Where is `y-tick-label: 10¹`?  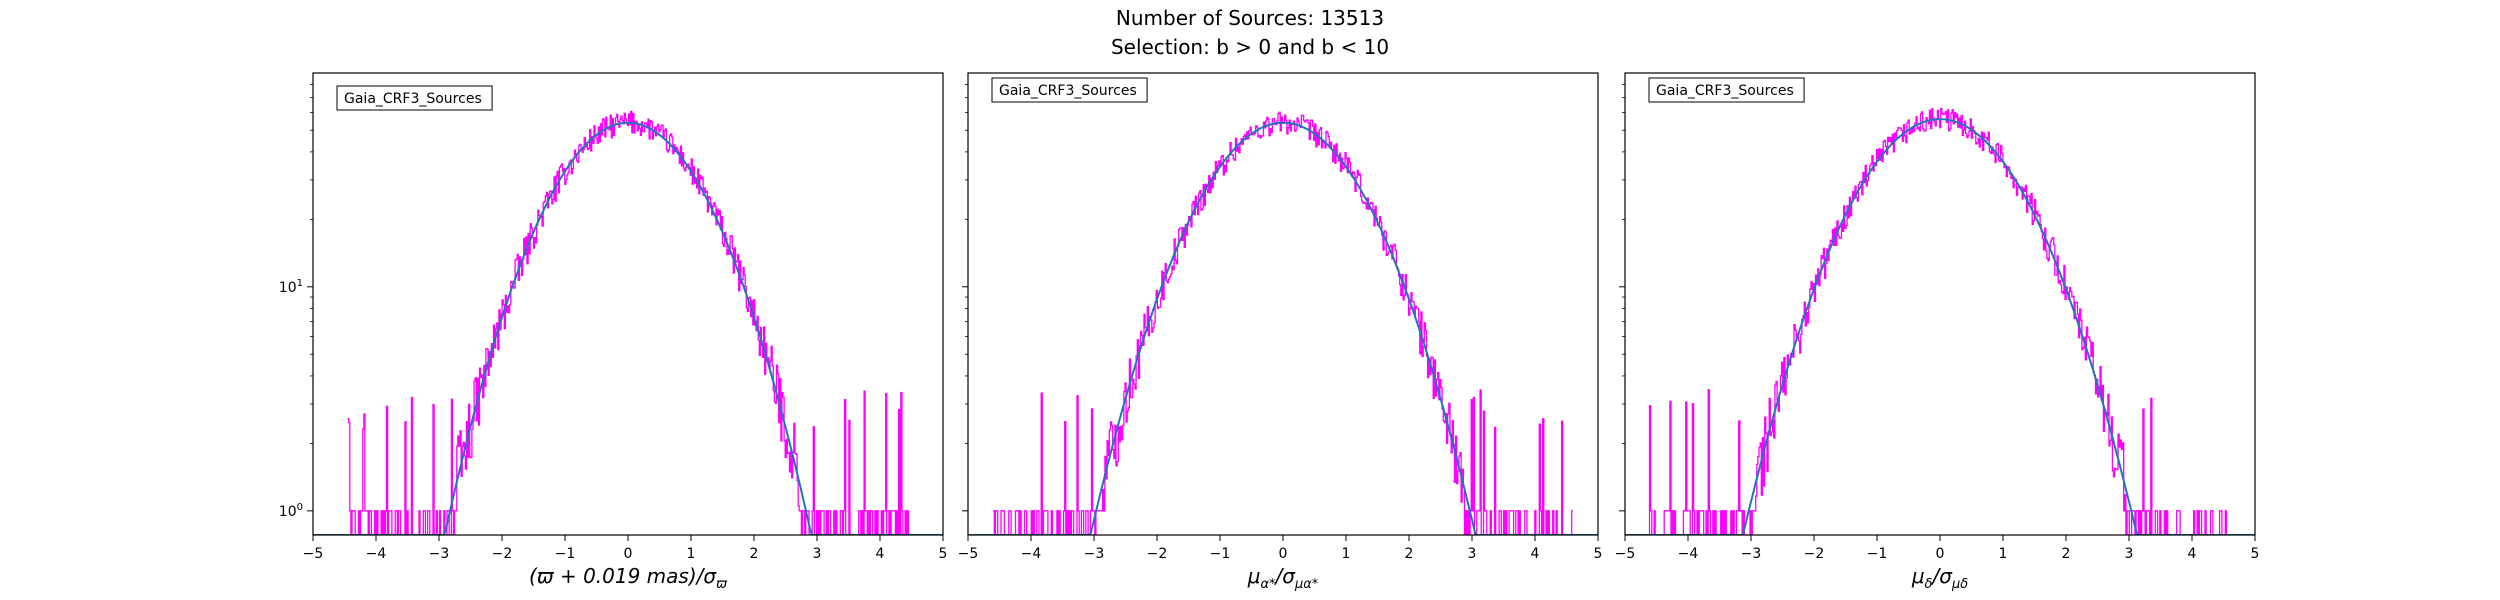 y-tick-label: 10¹ is located at coordinates (291, 287).